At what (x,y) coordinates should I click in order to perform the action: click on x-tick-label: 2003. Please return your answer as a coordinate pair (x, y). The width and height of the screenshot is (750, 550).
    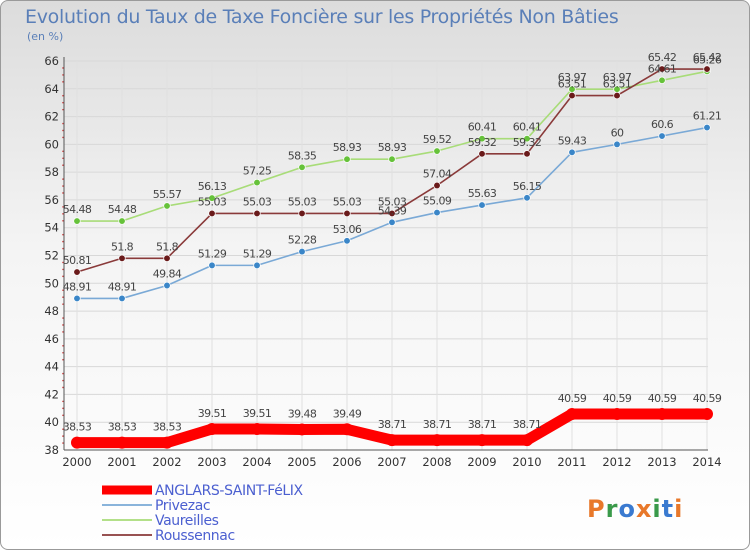
    Looking at the image, I should click on (211, 462).